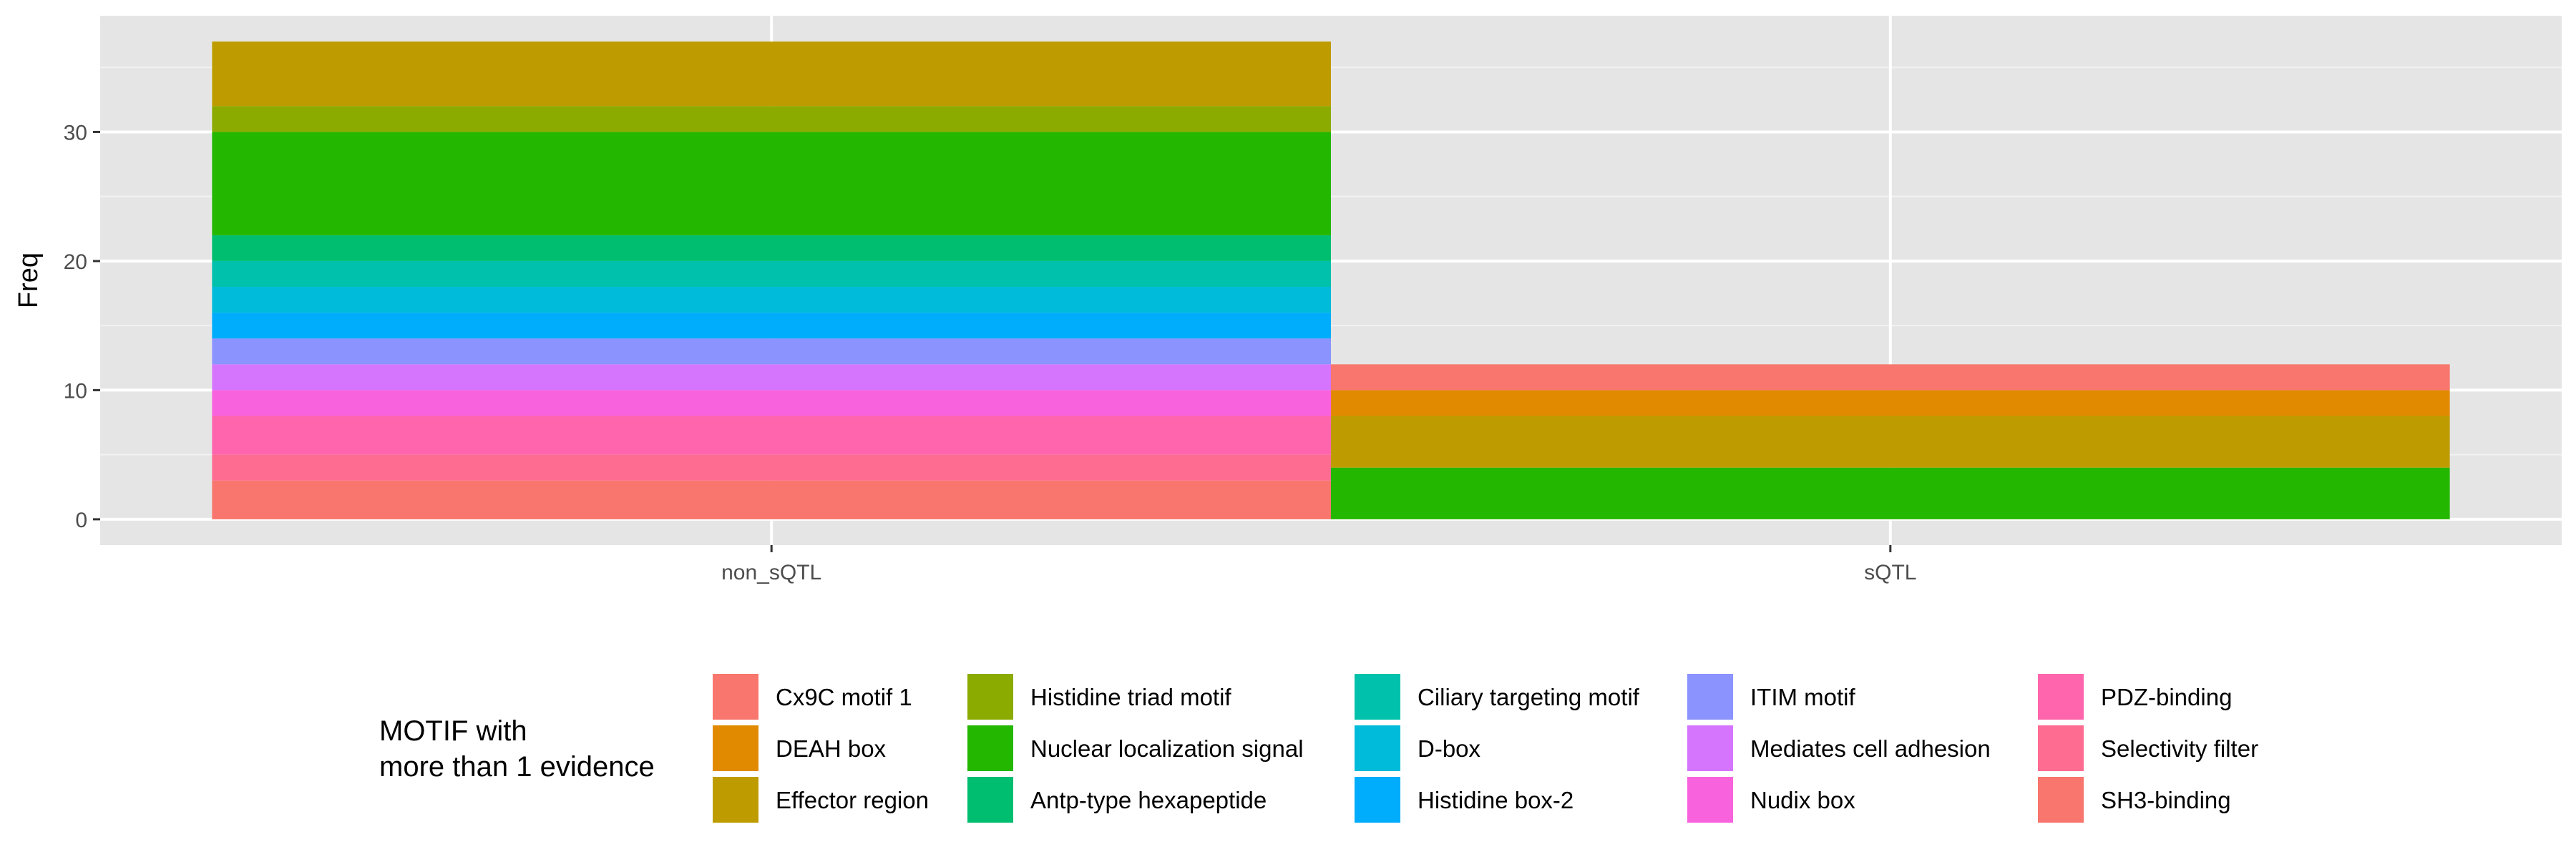 This screenshot has height=862, width=2576. I want to click on legend-label: Antp-type hexapeptide, so click(1148, 800).